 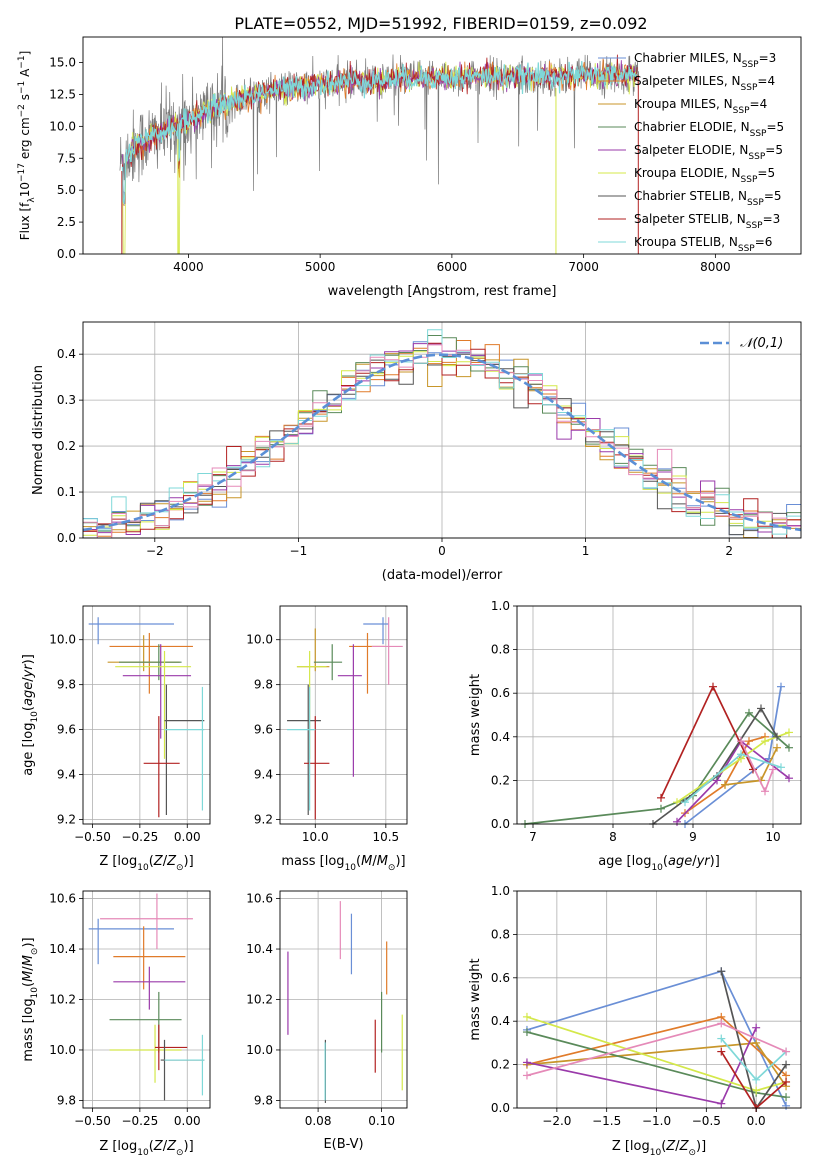 I want to click on y-tick-label: 12.5, so click(x=62, y=94).